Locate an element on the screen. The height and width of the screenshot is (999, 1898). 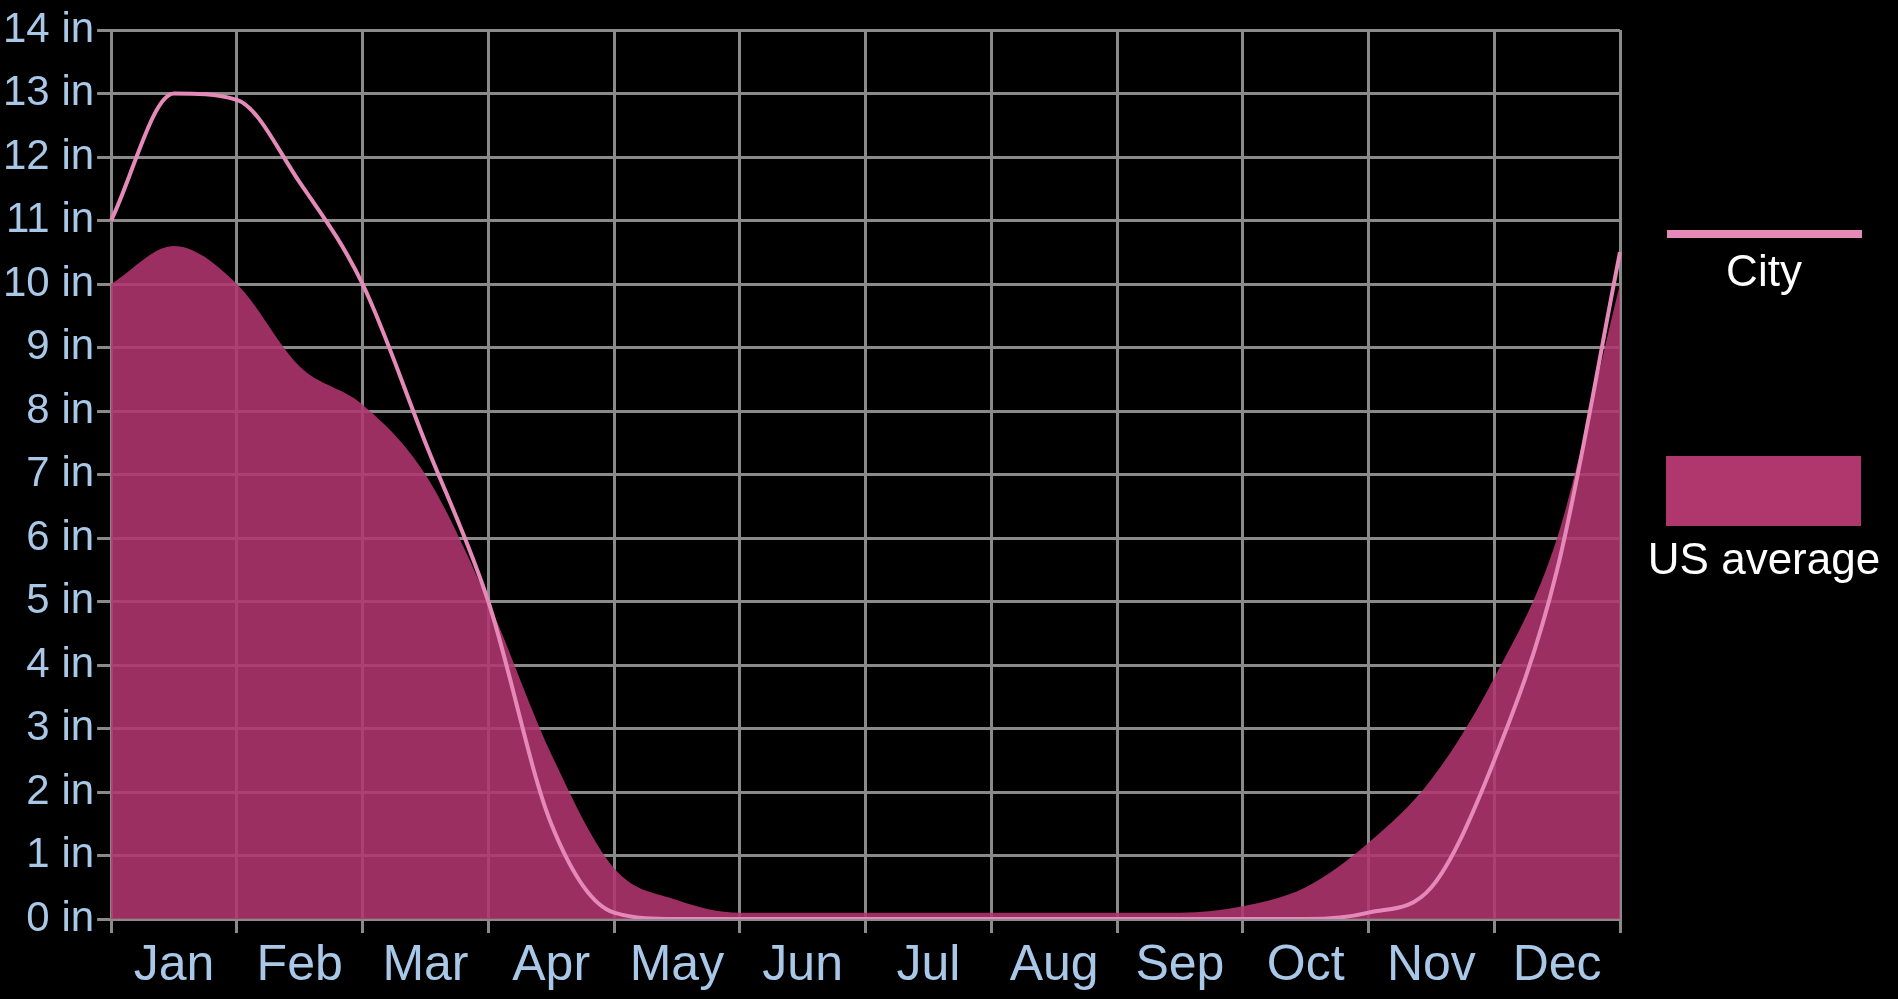
x-tick-label: Apr is located at coordinates (551, 962).